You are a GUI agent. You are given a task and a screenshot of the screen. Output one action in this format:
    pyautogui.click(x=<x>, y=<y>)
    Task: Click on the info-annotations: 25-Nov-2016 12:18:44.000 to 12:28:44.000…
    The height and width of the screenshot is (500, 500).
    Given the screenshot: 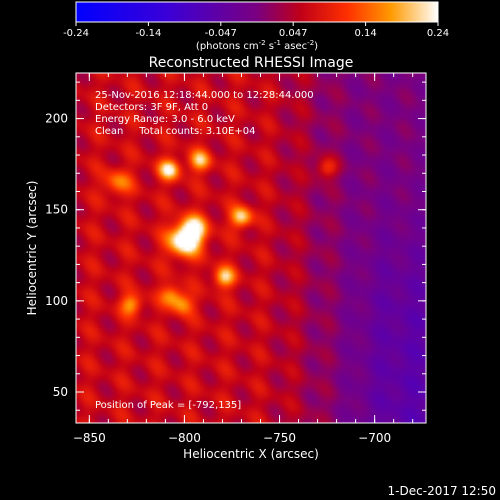 What is the action you would take?
    pyautogui.click(x=204, y=113)
    